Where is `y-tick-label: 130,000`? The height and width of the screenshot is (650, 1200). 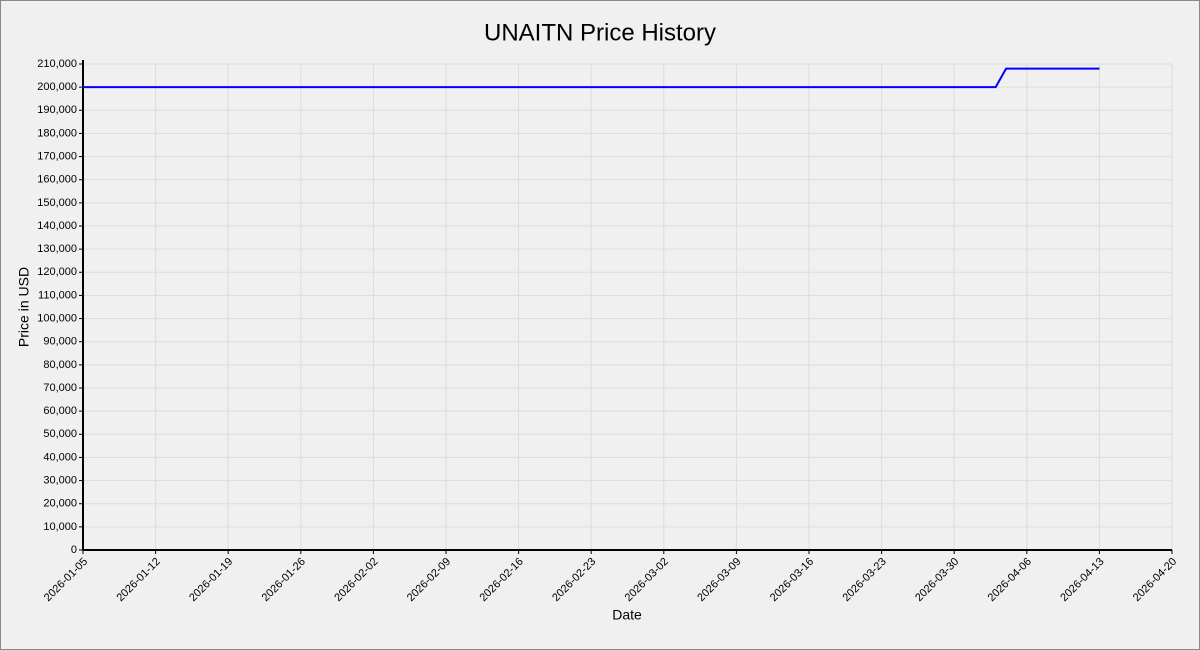 y-tick-label: 130,000 is located at coordinates (57, 249).